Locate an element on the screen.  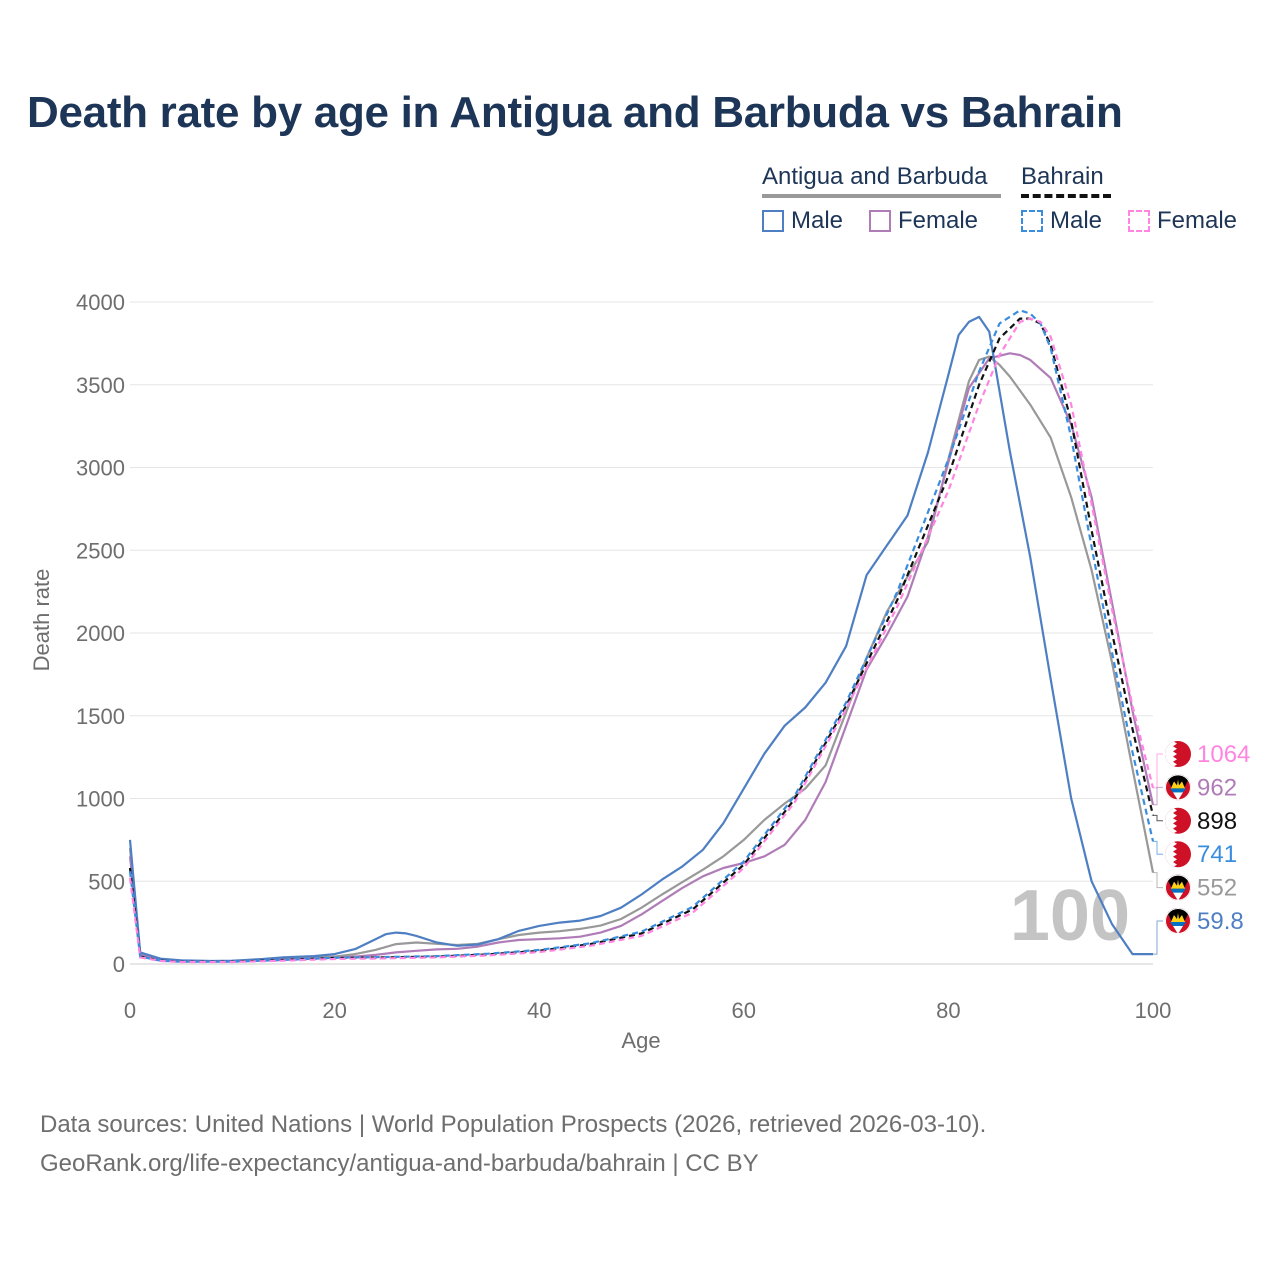
x-tick-label: 20 is located at coordinates (334, 1010).